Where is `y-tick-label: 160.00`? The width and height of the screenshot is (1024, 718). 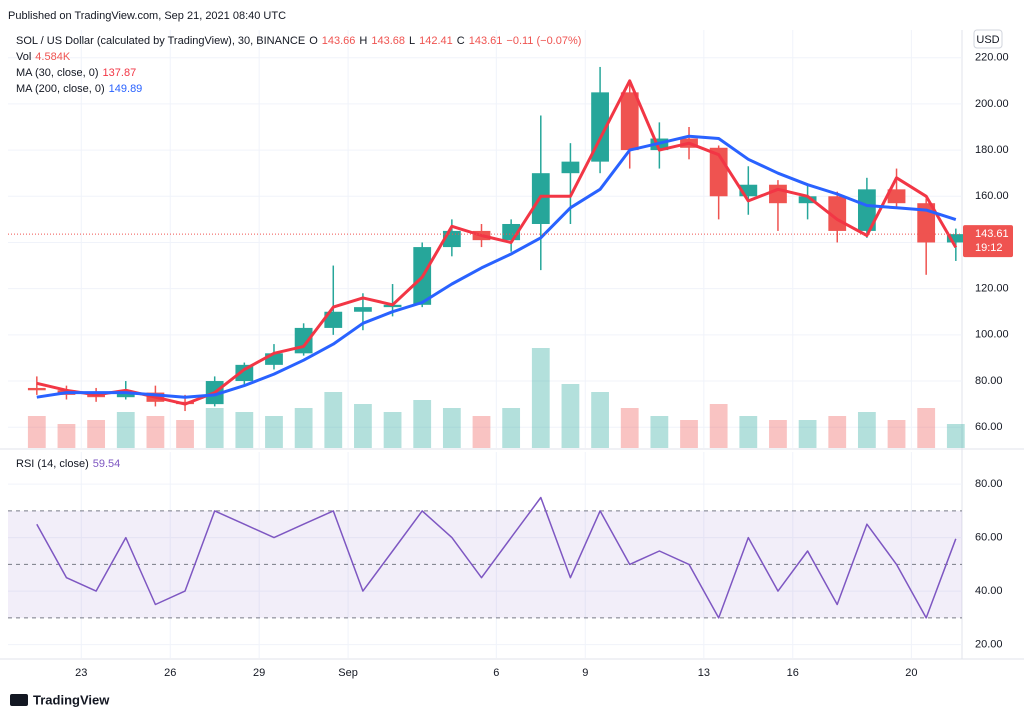
y-tick-label: 160.00 is located at coordinates (992, 196).